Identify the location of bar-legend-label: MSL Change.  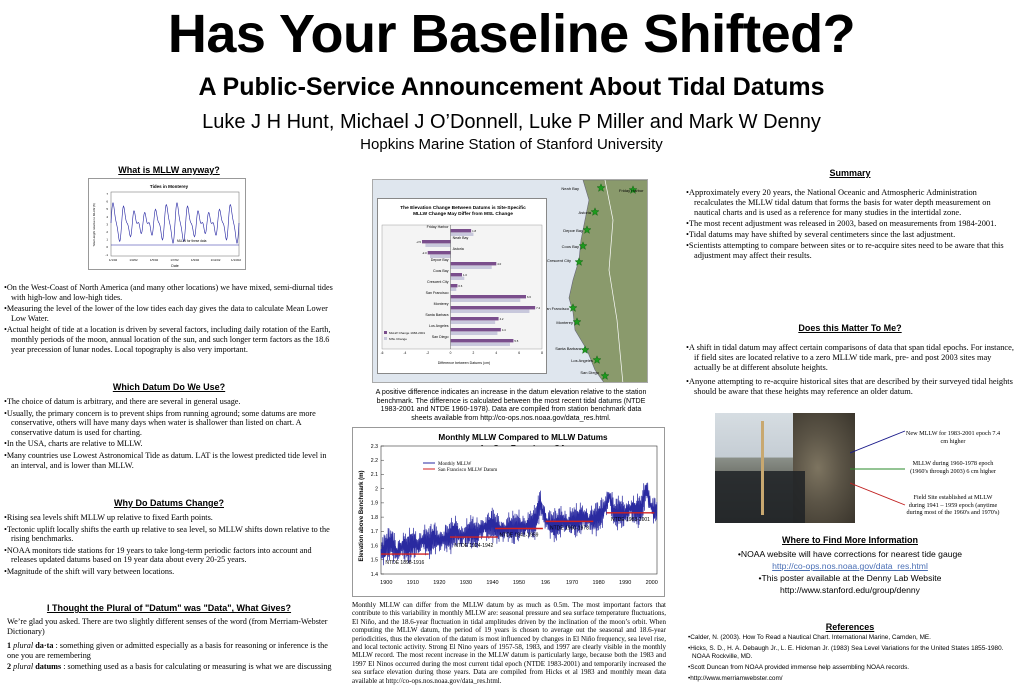
(398, 339).